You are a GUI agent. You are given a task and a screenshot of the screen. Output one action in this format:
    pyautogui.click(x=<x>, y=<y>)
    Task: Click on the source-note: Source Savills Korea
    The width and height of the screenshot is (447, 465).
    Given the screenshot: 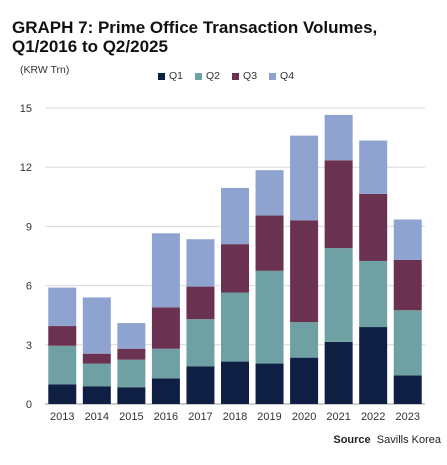 What is the action you would take?
    pyautogui.click(x=387, y=440)
    